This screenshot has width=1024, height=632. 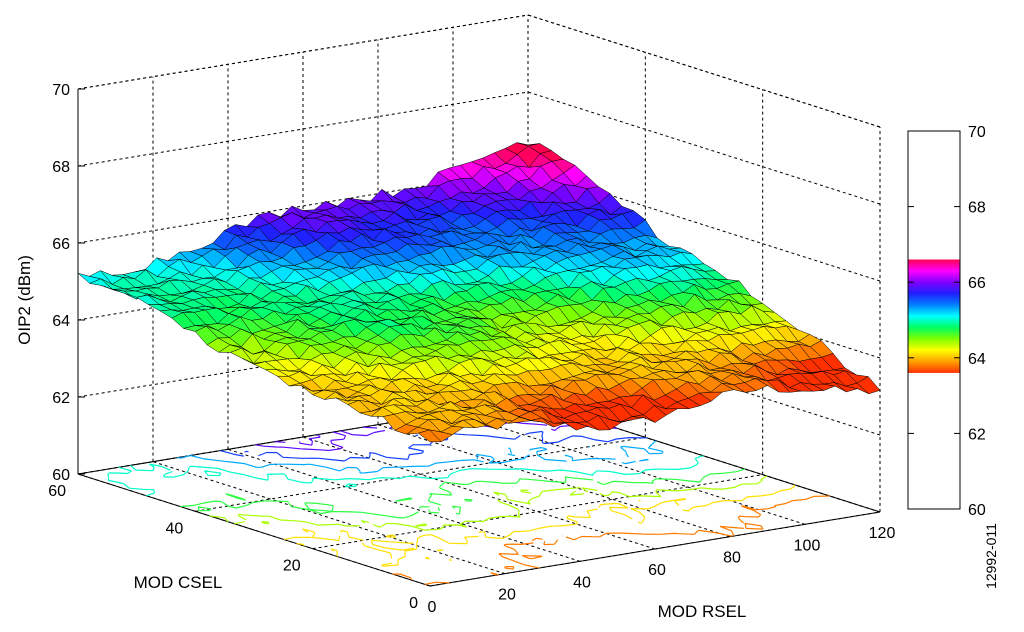 I want to click on colorbar-gradient, so click(x=934, y=316).